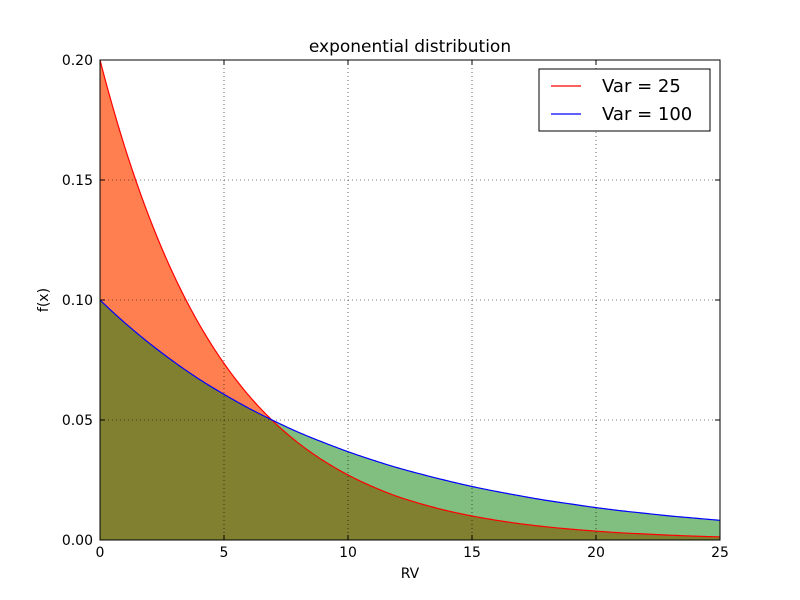  Describe the element at coordinates (472, 553) in the screenshot. I see `x-tick-label: 15` at that location.